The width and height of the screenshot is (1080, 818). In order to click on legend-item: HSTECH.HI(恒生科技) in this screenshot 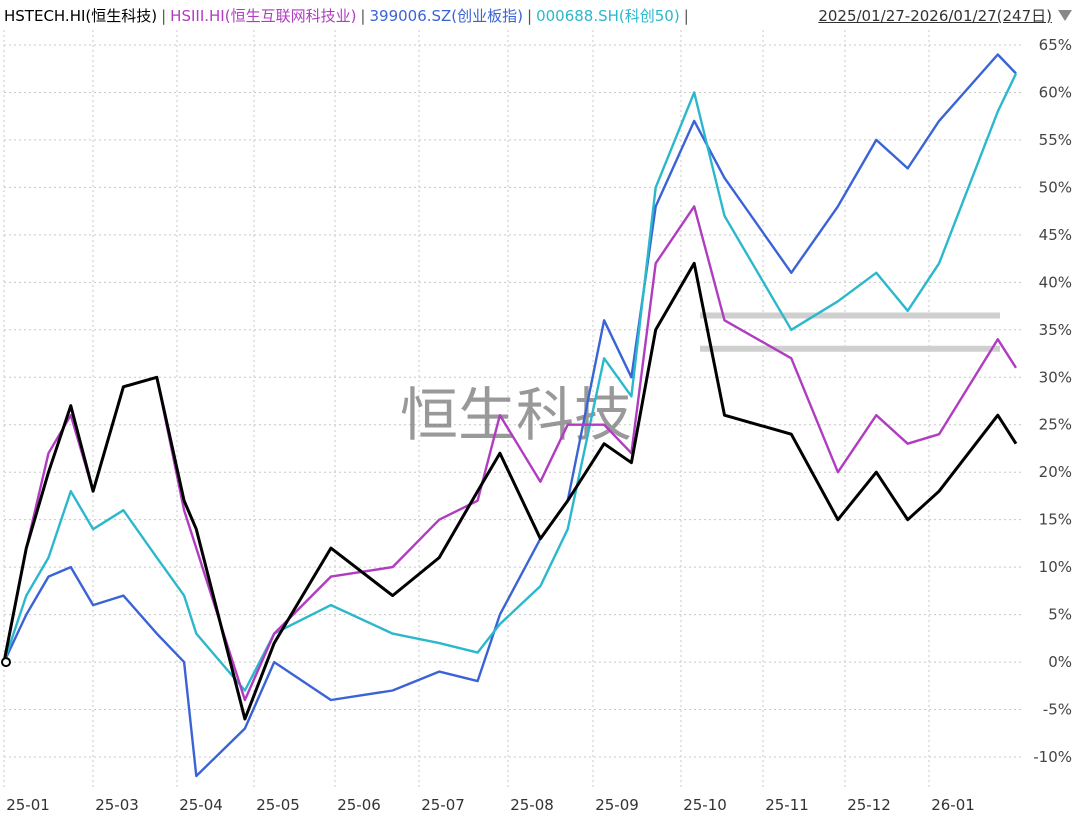, I will do `click(81, 16)`.